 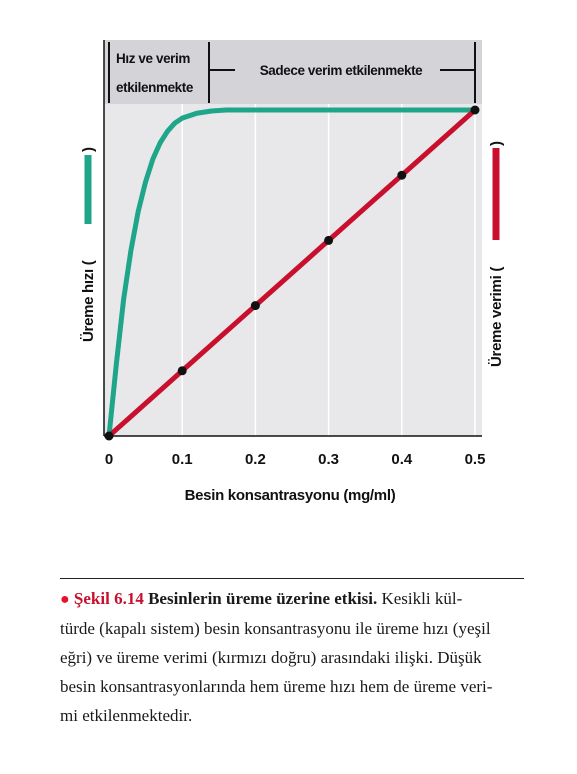 What do you see at coordinates (88, 244) in the screenshot?
I see `y-axis-left-title: Üreme hızı ( )` at bounding box center [88, 244].